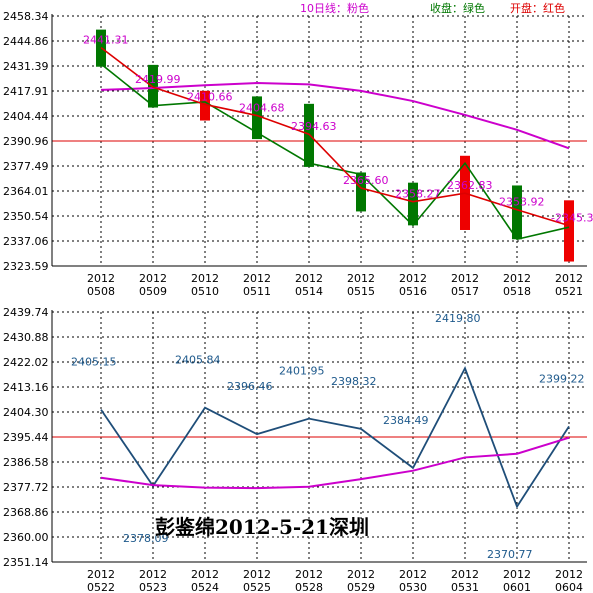  Describe the element at coordinates (26, 437) in the screenshot. I see `y-tick-label: 2395.44` at that location.